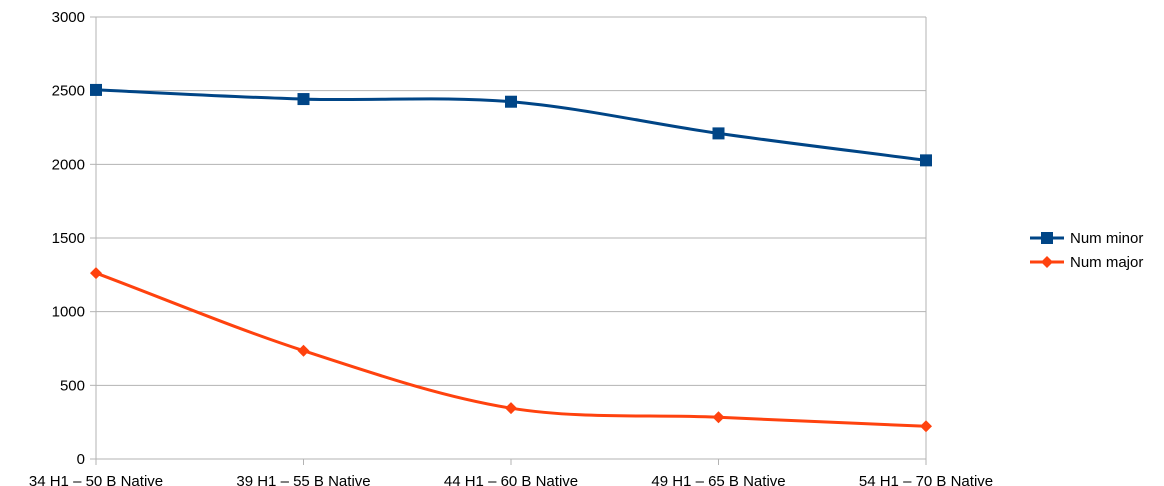  I want to click on y-tick-label: 0, so click(81, 459).